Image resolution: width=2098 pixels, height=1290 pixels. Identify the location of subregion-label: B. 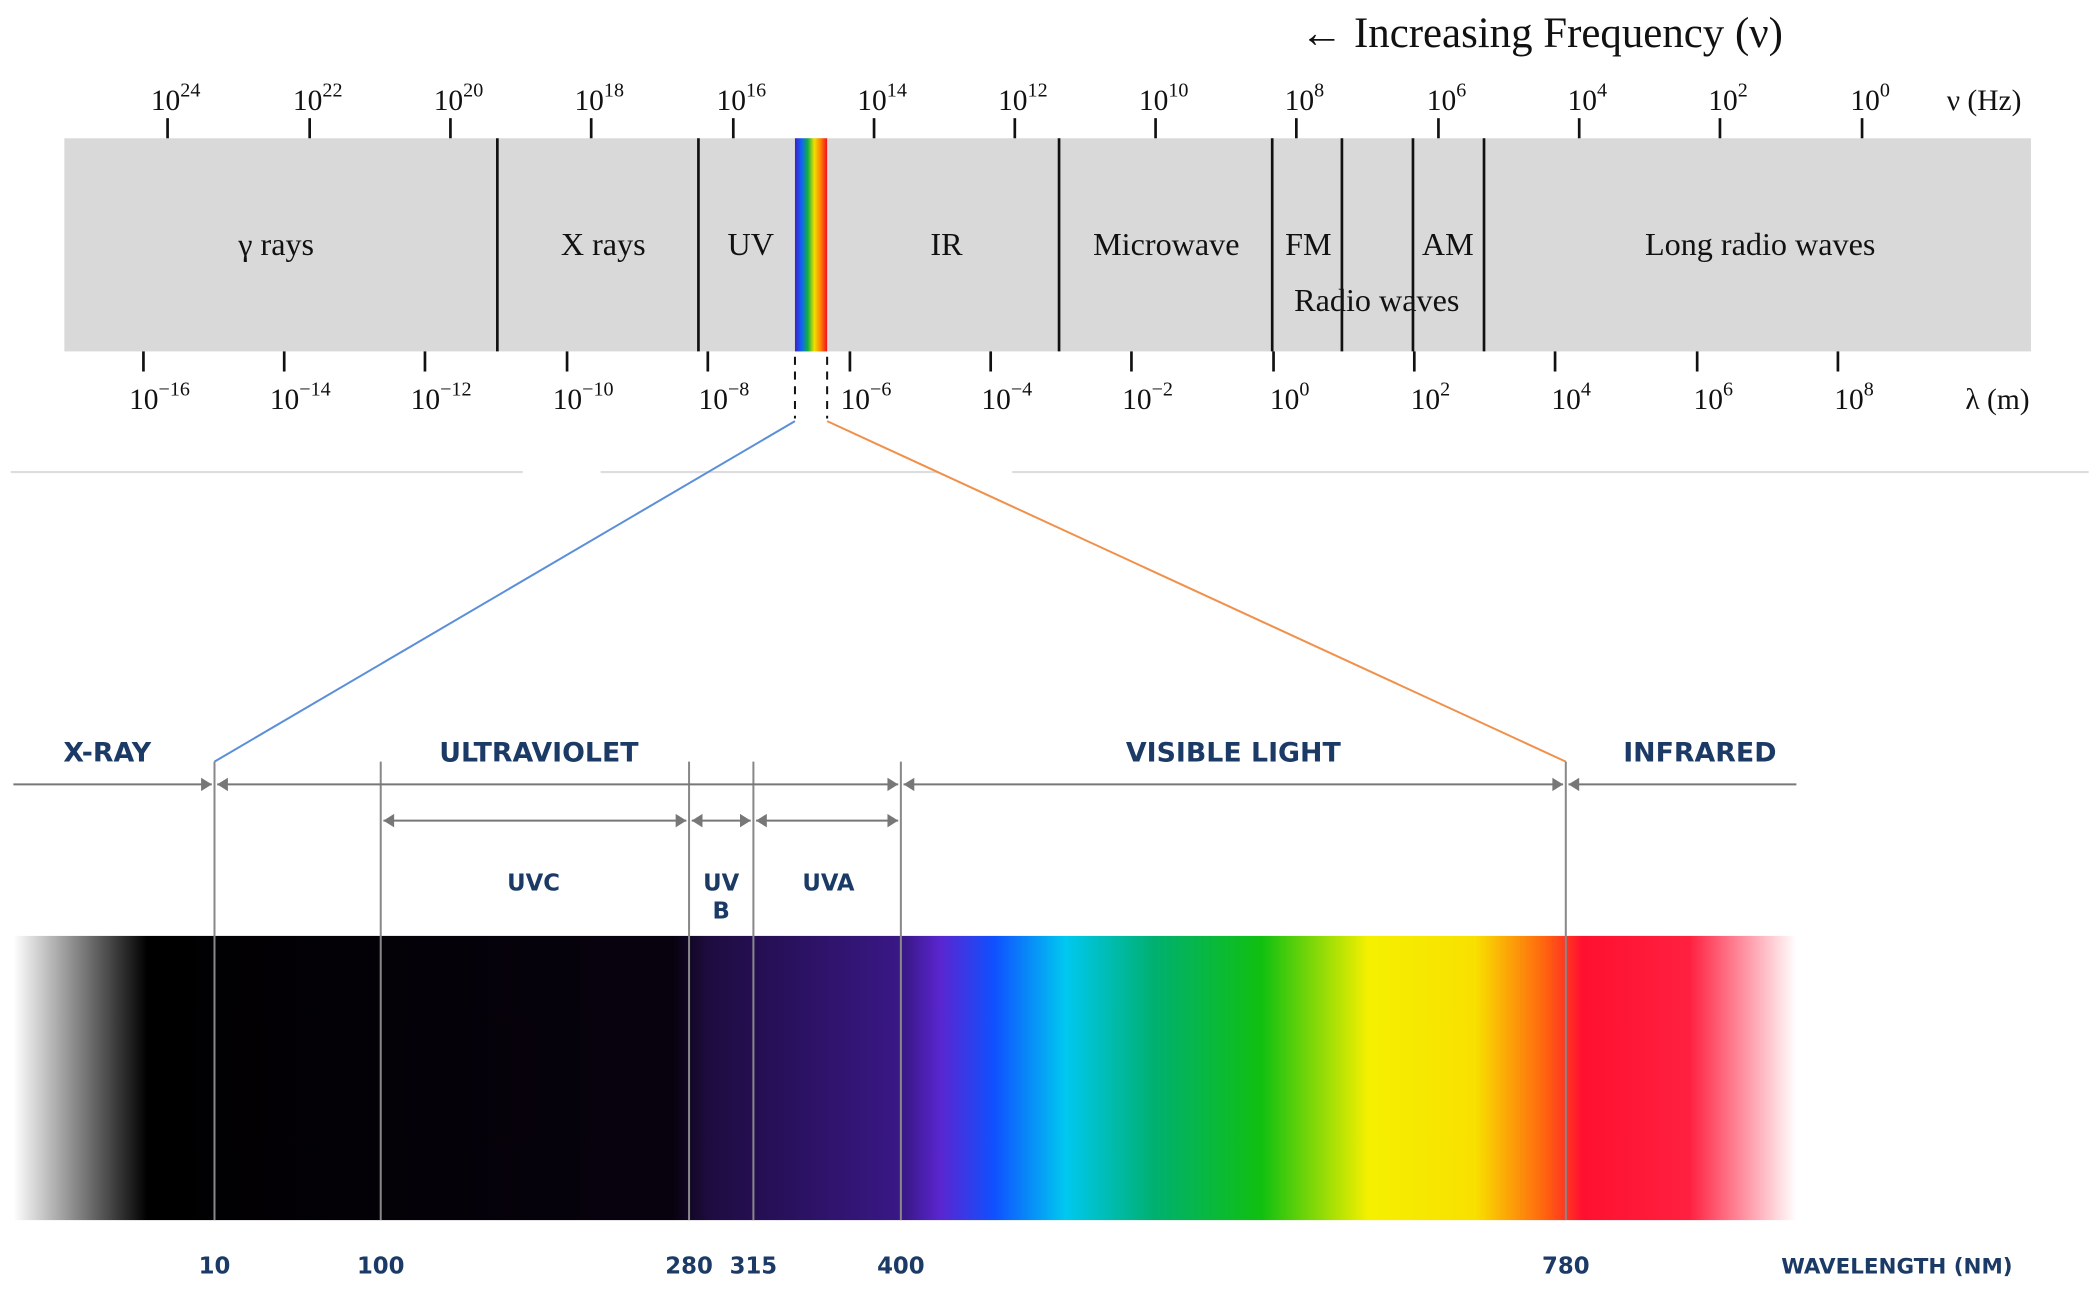
(721, 911).